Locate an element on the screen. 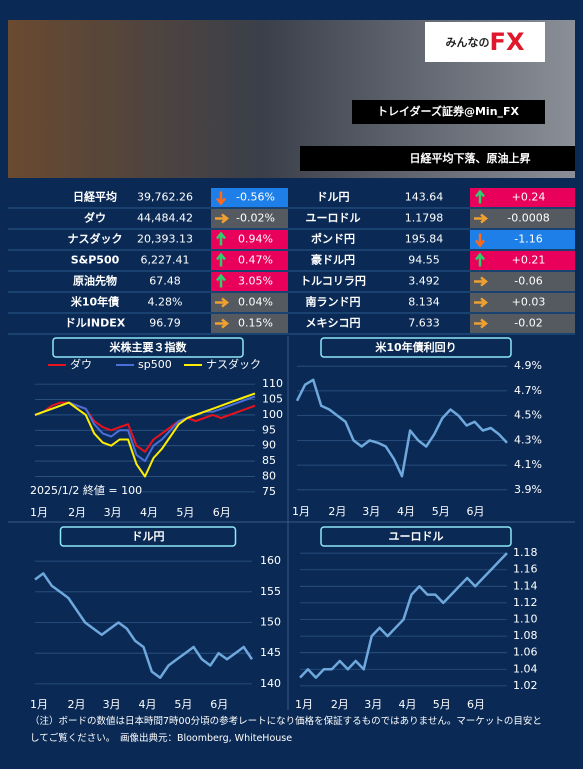 Image resolution: width=583 pixels, height=769 pixels. market-value: 4.28% is located at coordinates (165, 302).